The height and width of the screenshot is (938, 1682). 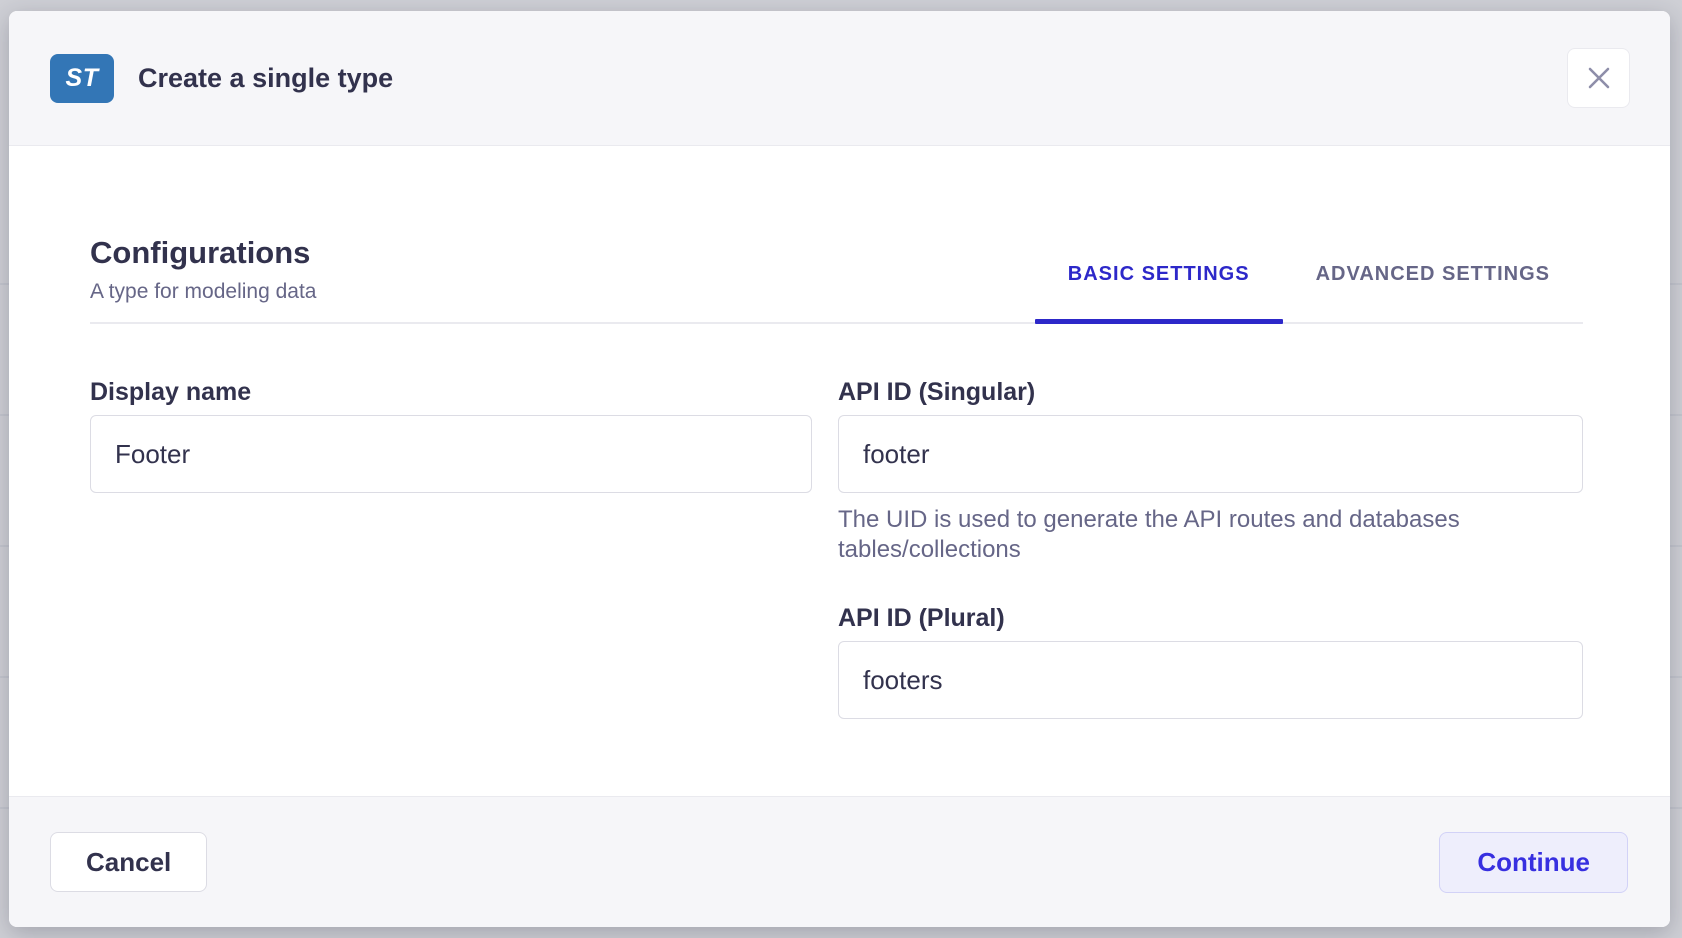 I want to click on cancel-button: Cancel, so click(x=129, y=862).